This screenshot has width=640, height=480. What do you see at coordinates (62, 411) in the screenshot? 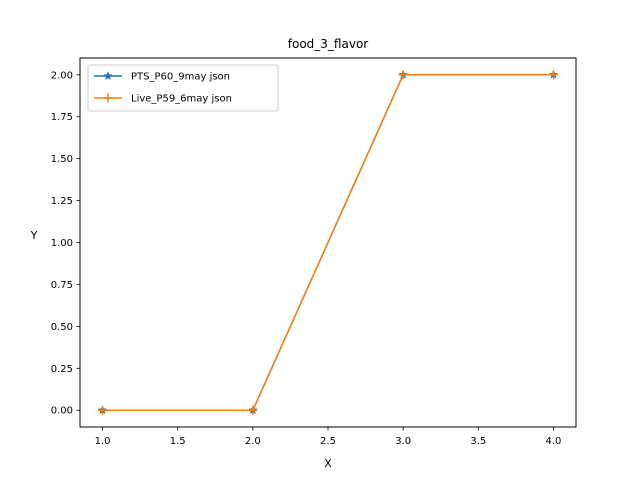
I see `y-tick-label: 0.00` at bounding box center [62, 411].